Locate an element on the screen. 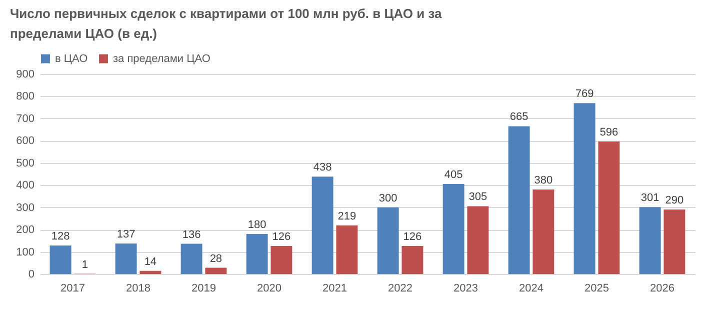 This screenshot has height=333, width=715. data-label: 14 is located at coordinates (150, 262).